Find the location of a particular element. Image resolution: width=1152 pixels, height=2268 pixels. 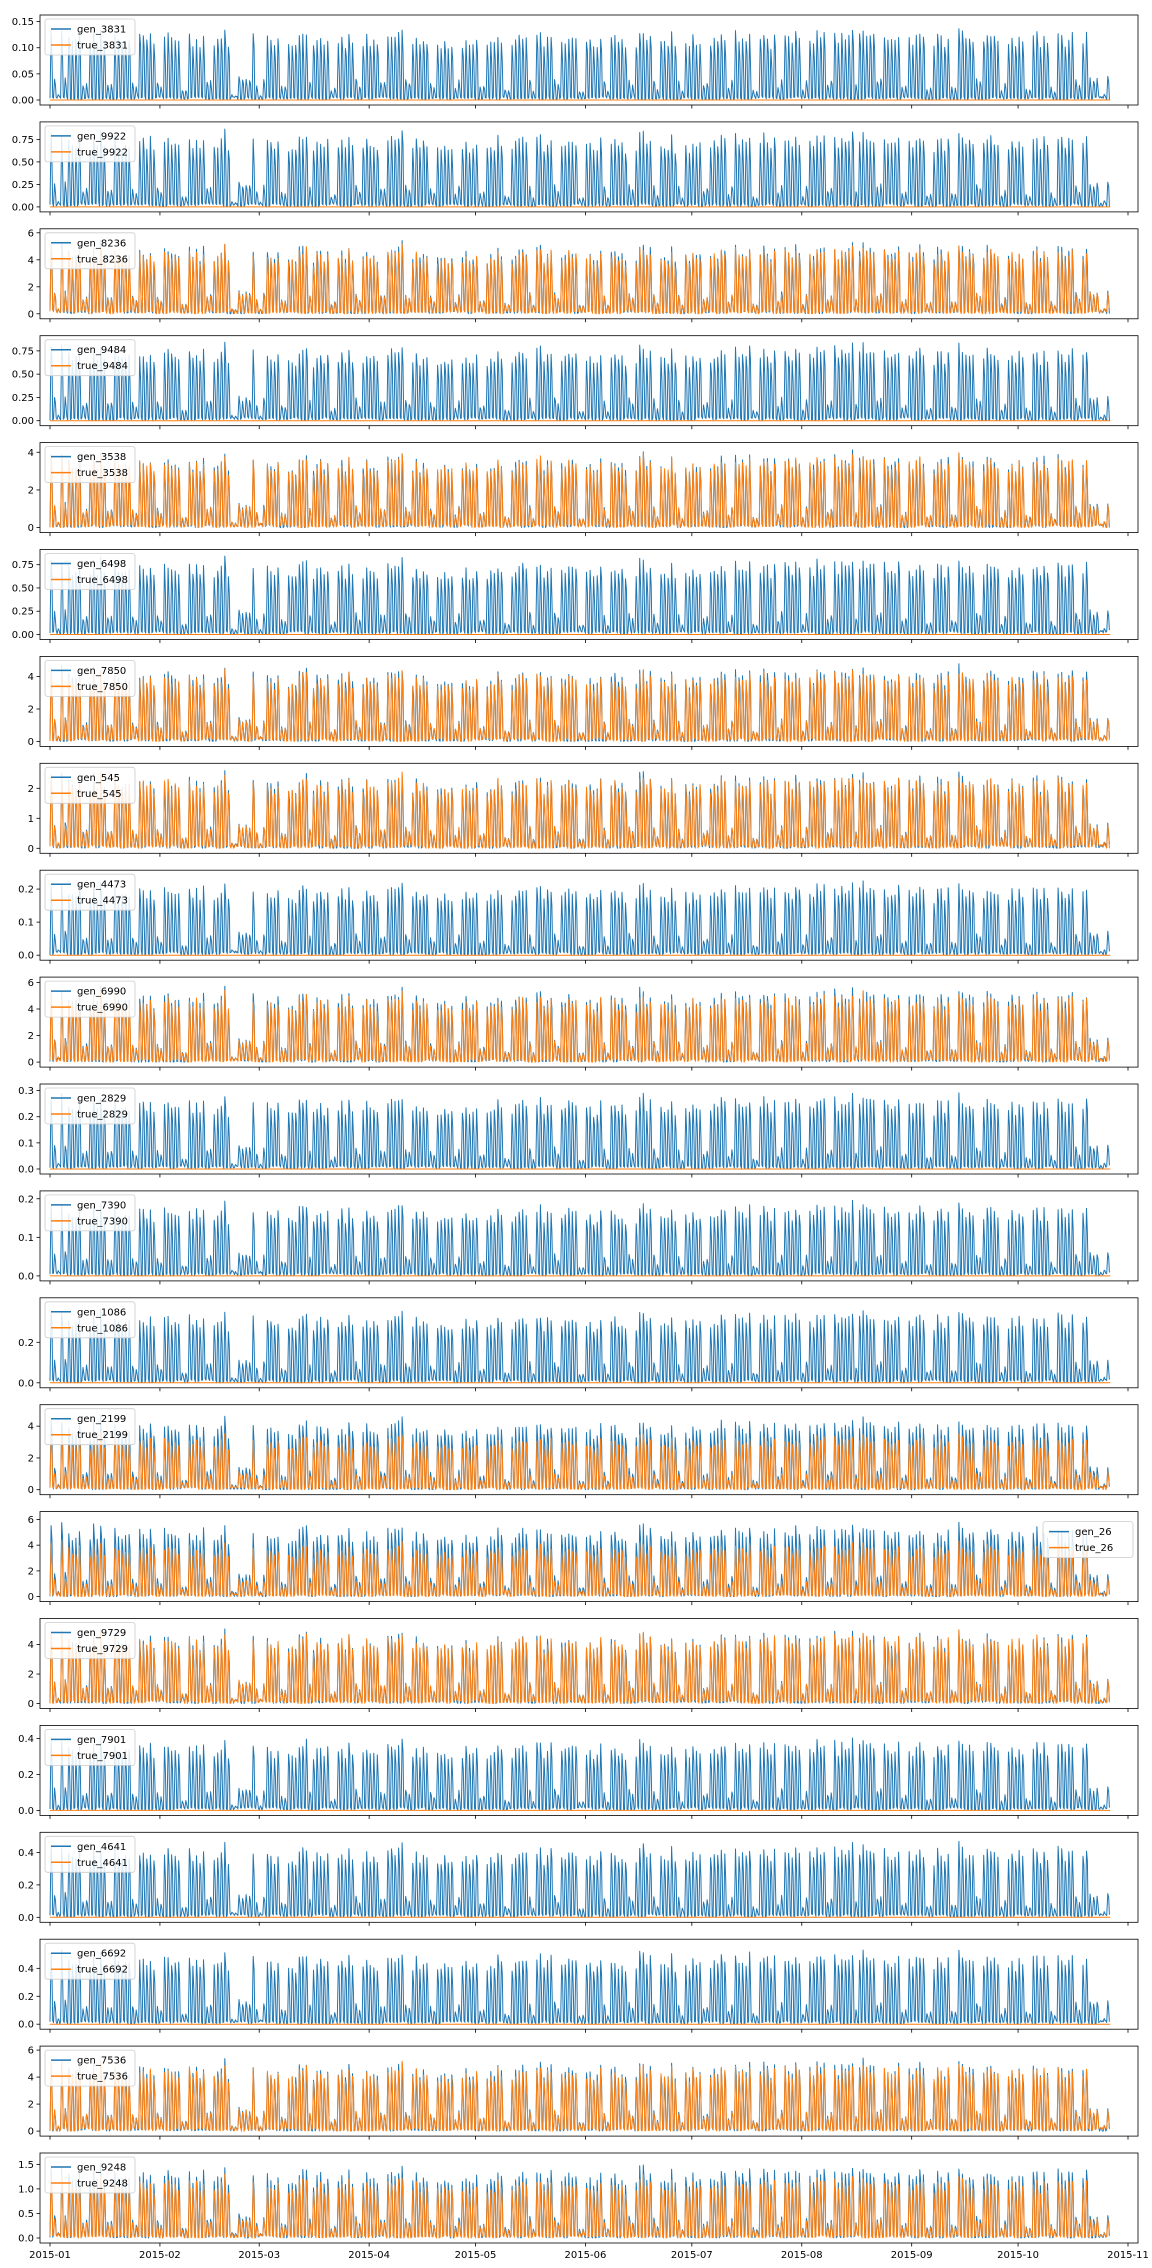

legend: gen_4641 true_4641 is located at coordinates (90, 1854).